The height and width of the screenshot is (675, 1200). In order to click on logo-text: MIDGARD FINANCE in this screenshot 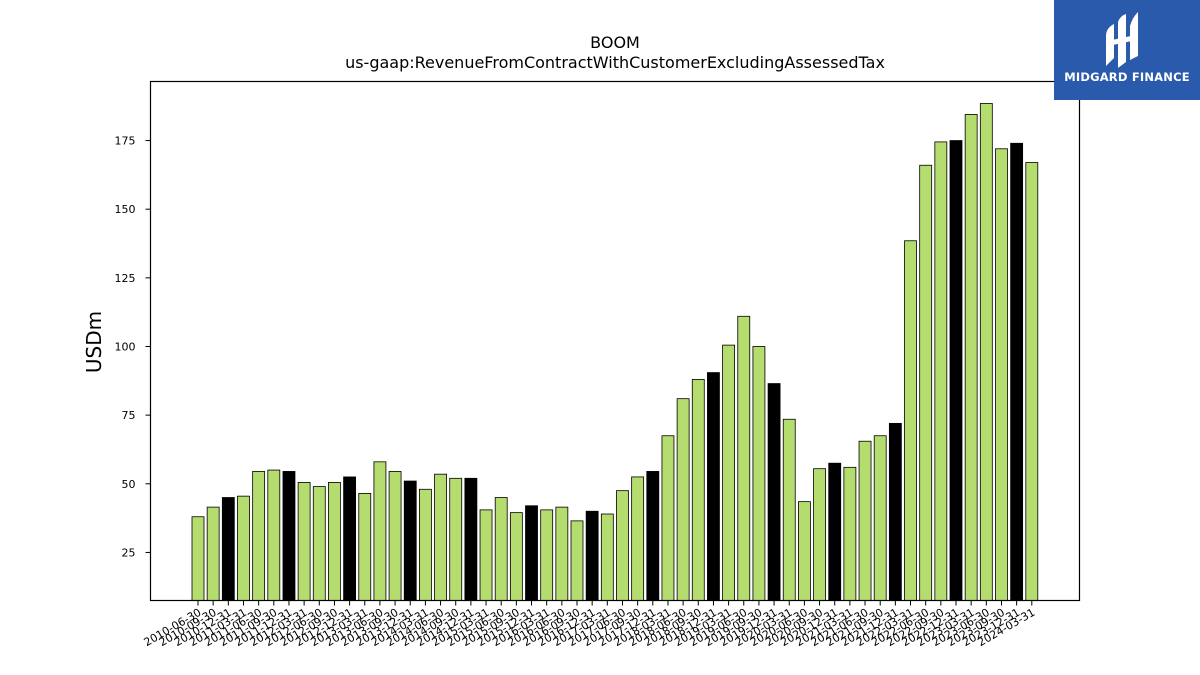, I will do `click(1127, 77)`.